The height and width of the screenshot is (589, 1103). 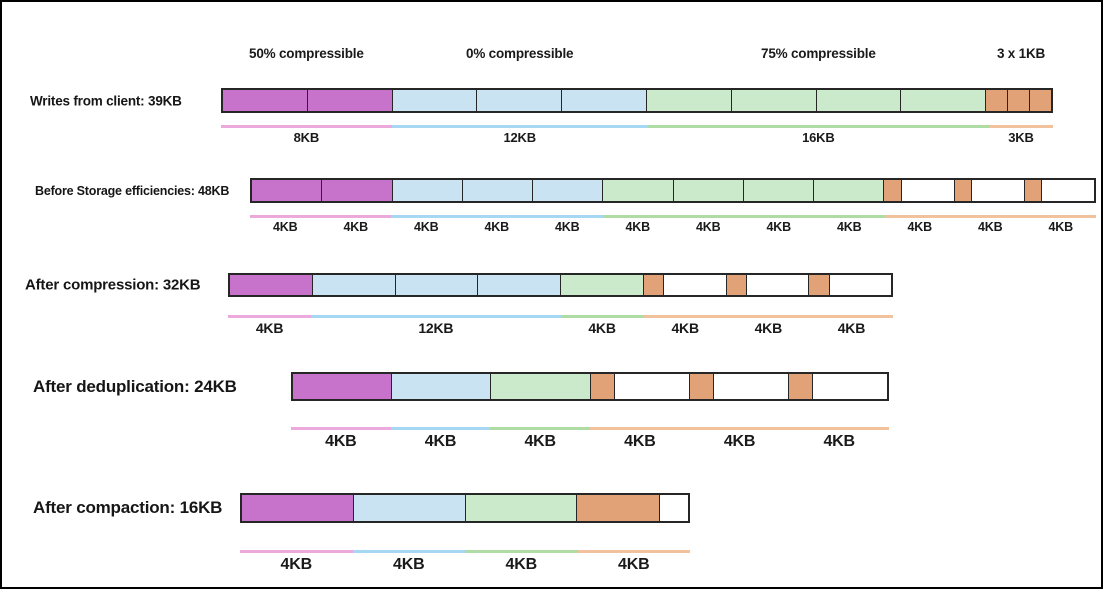 I want to click on row-label: After compression: 32KB, so click(x=113, y=285).